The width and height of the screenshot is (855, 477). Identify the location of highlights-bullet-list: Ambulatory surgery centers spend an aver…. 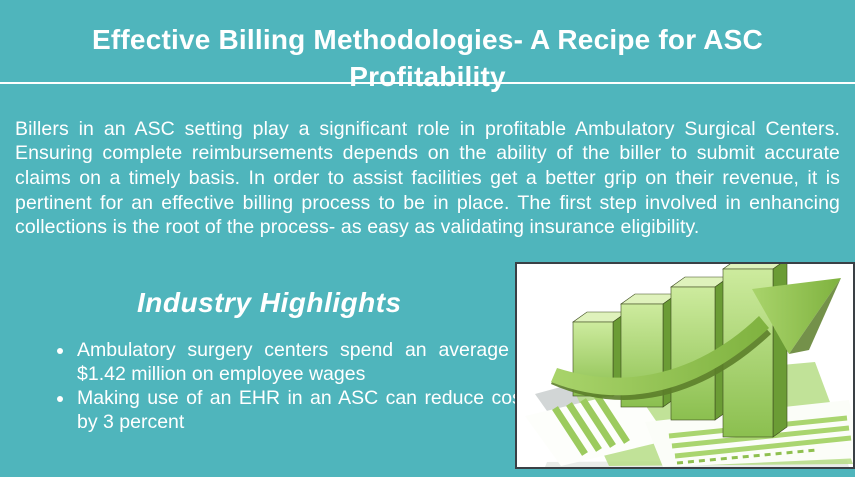
(289, 386).